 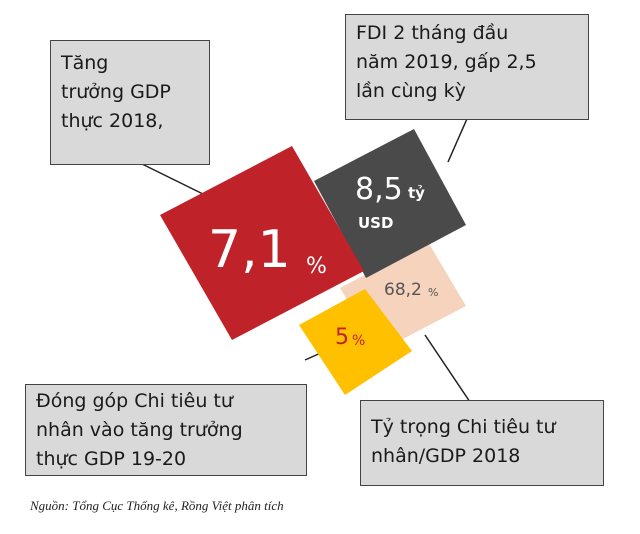 I want to click on callout-line: thực 2018,, so click(x=112, y=121).